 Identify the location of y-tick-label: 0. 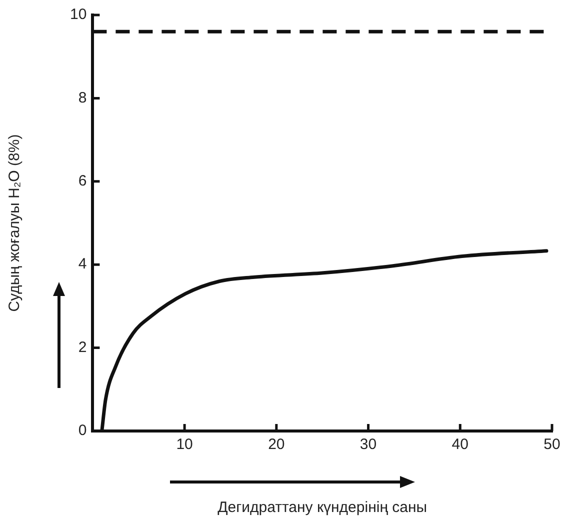
(82, 431).